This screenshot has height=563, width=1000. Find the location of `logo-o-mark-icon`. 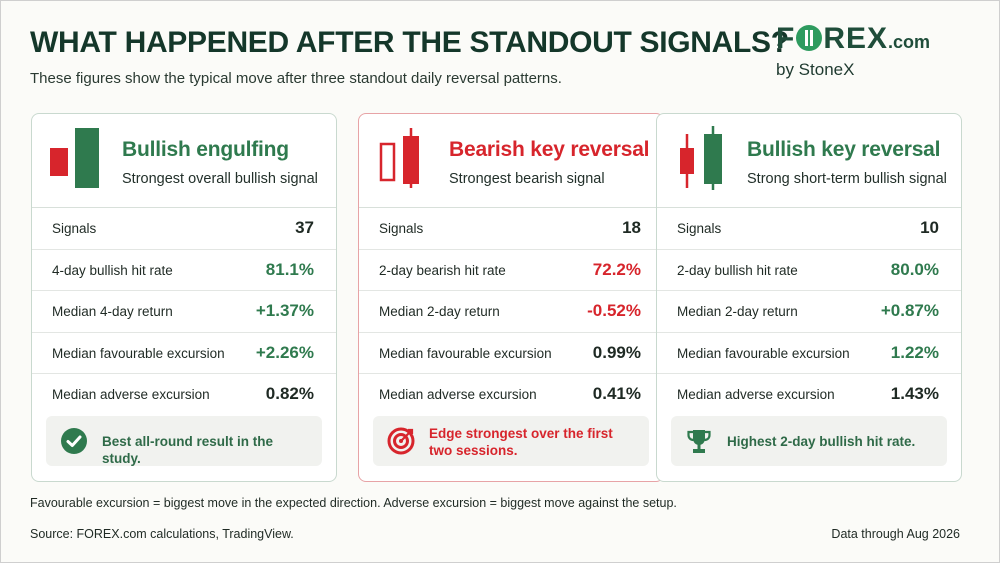

logo-o-mark-icon is located at coordinates (809, 38).